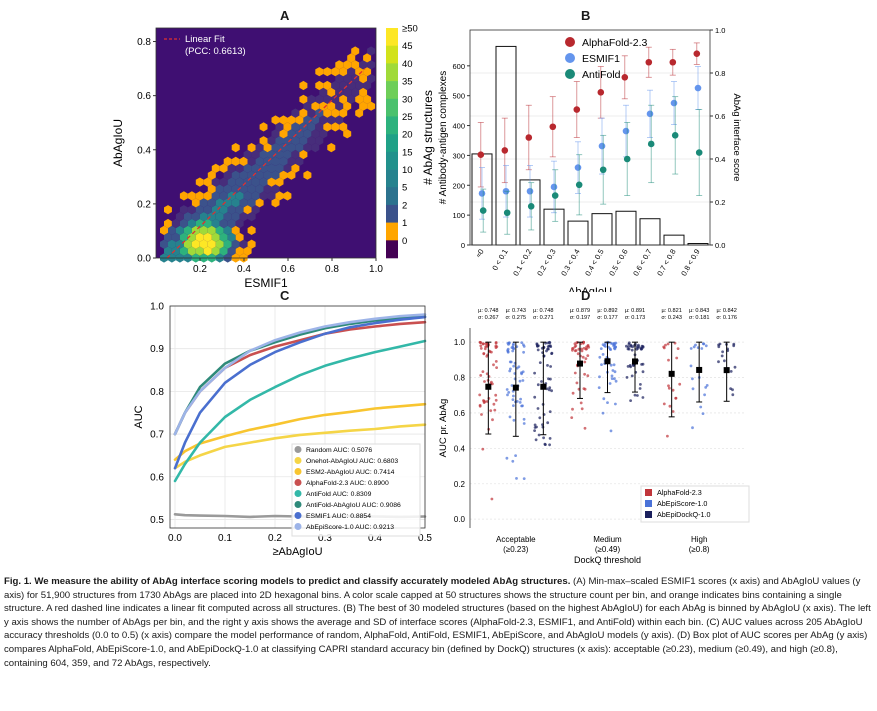 The height and width of the screenshot is (711, 877). I want to click on colorbar-tick-label: 20, so click(407, 135).